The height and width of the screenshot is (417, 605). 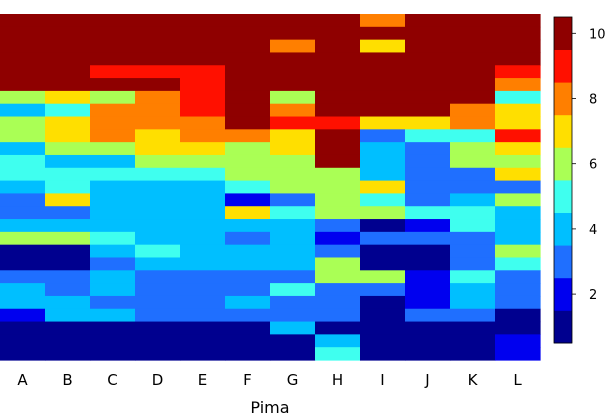 What do you see at coordinates (112, 380) in the screenshot?
I see `x-tick-label: C` at bounding box center [112, 380].